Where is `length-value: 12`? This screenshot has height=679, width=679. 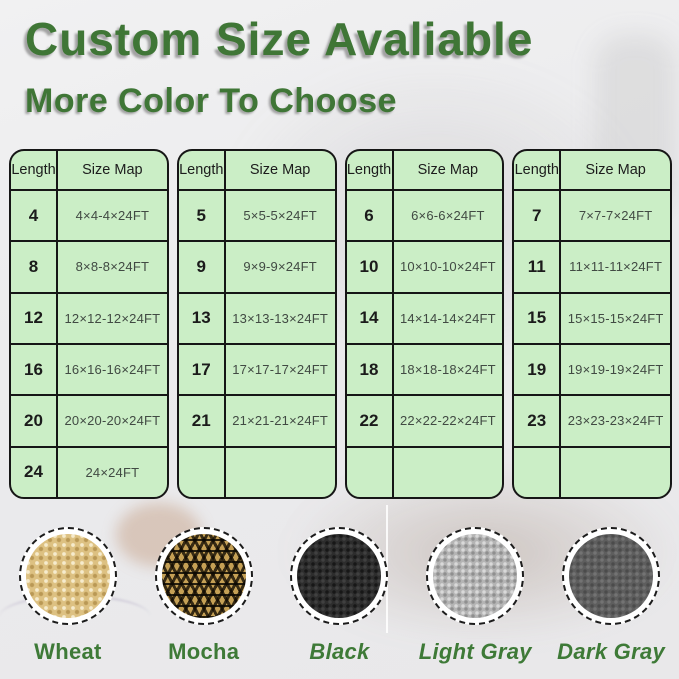
length-value: 12 is located at coordinates (34, 318).